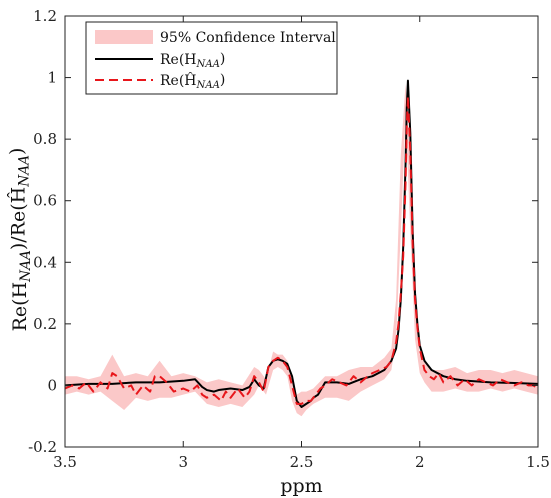 The width and height of the screenshot is (551, 498). I want to click on y-tick-label: 1, so click(52, 78).